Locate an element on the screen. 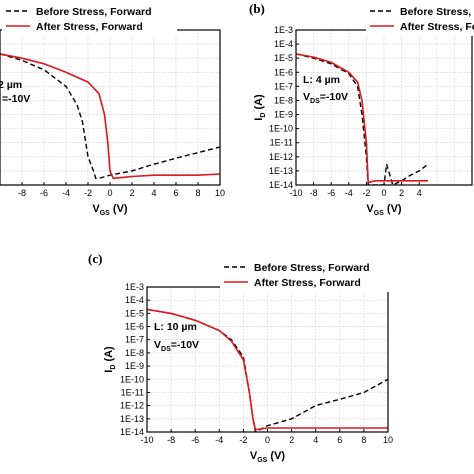 The height and width of the screenshot is (474, 474). plot-frame is located at coordinates (384, 107).